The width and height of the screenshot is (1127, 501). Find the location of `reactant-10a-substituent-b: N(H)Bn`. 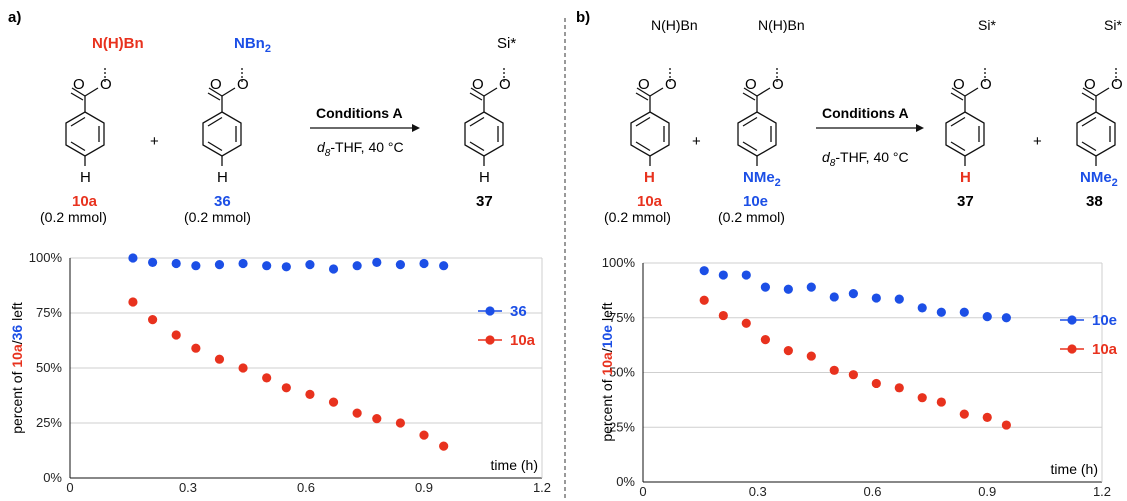

reactant-10a-substituent-b: N(H)Bn is located at coordinates (674, 25).